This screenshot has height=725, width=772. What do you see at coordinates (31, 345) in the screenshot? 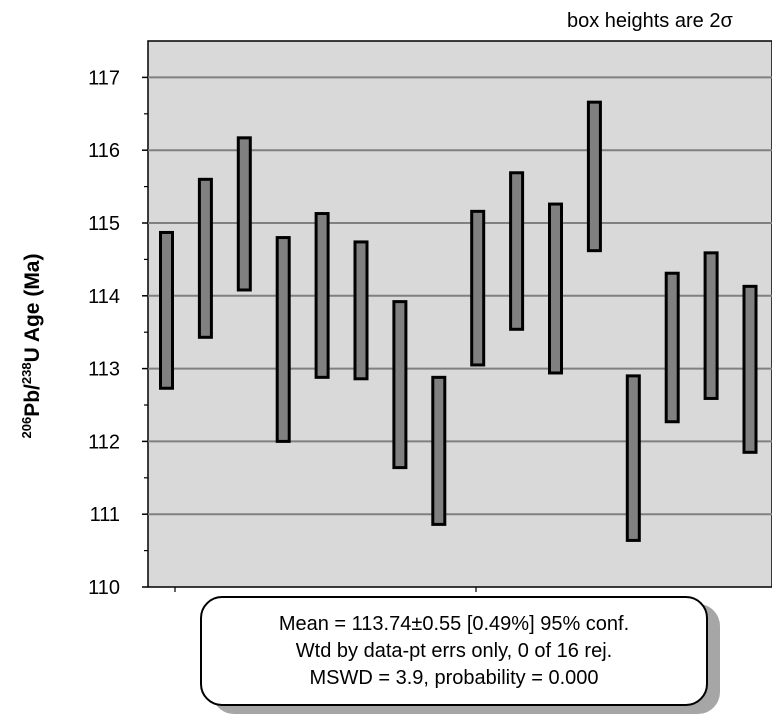
I see `y-axis-label: 206Pb/238U Age (Ma)` at bounding box center [31, 345].